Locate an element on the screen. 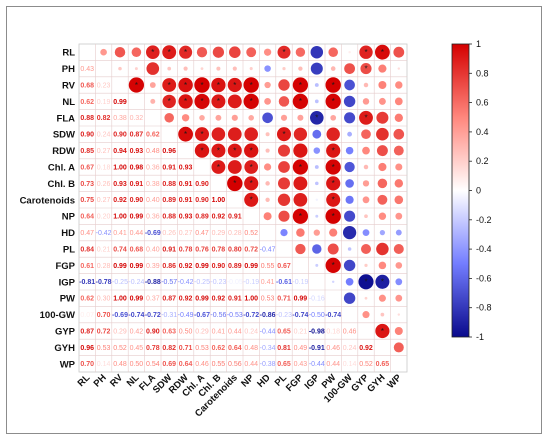 This screenshot has height=441, width=550. column-label: RL is located at coordinates (84, 380).